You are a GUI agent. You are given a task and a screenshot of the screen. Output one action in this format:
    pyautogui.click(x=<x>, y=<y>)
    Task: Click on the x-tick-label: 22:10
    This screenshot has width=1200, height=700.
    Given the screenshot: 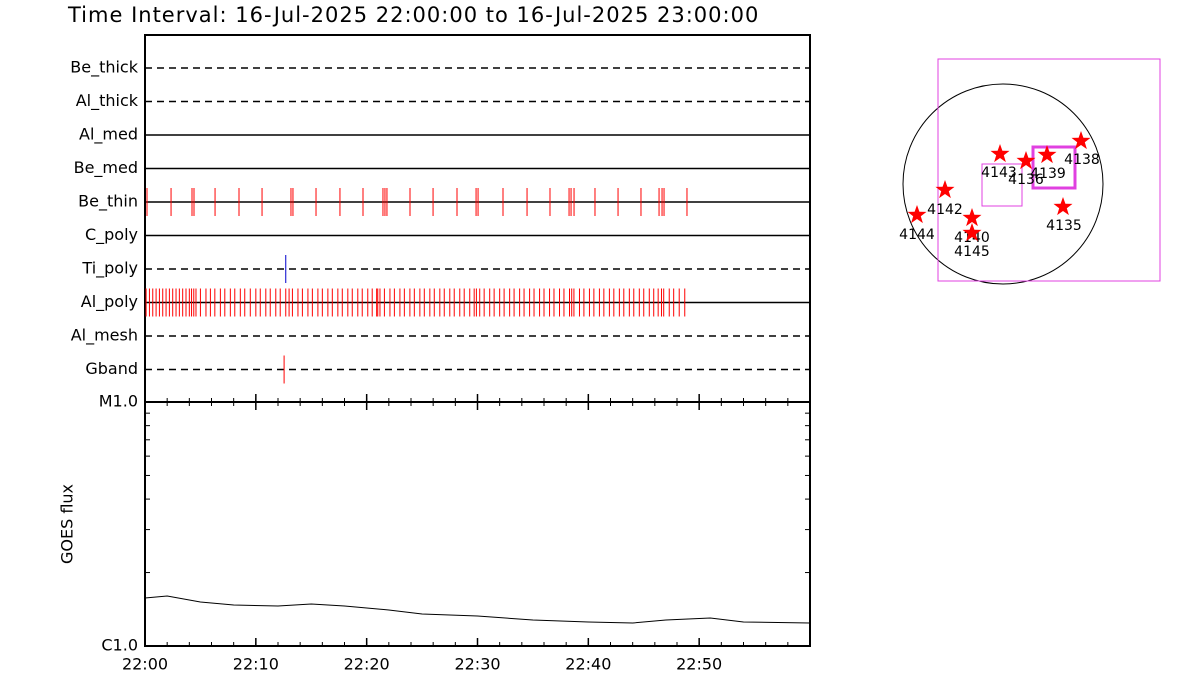 What is the action you would take?
    pyautogui.click(x=256, y=664)
    